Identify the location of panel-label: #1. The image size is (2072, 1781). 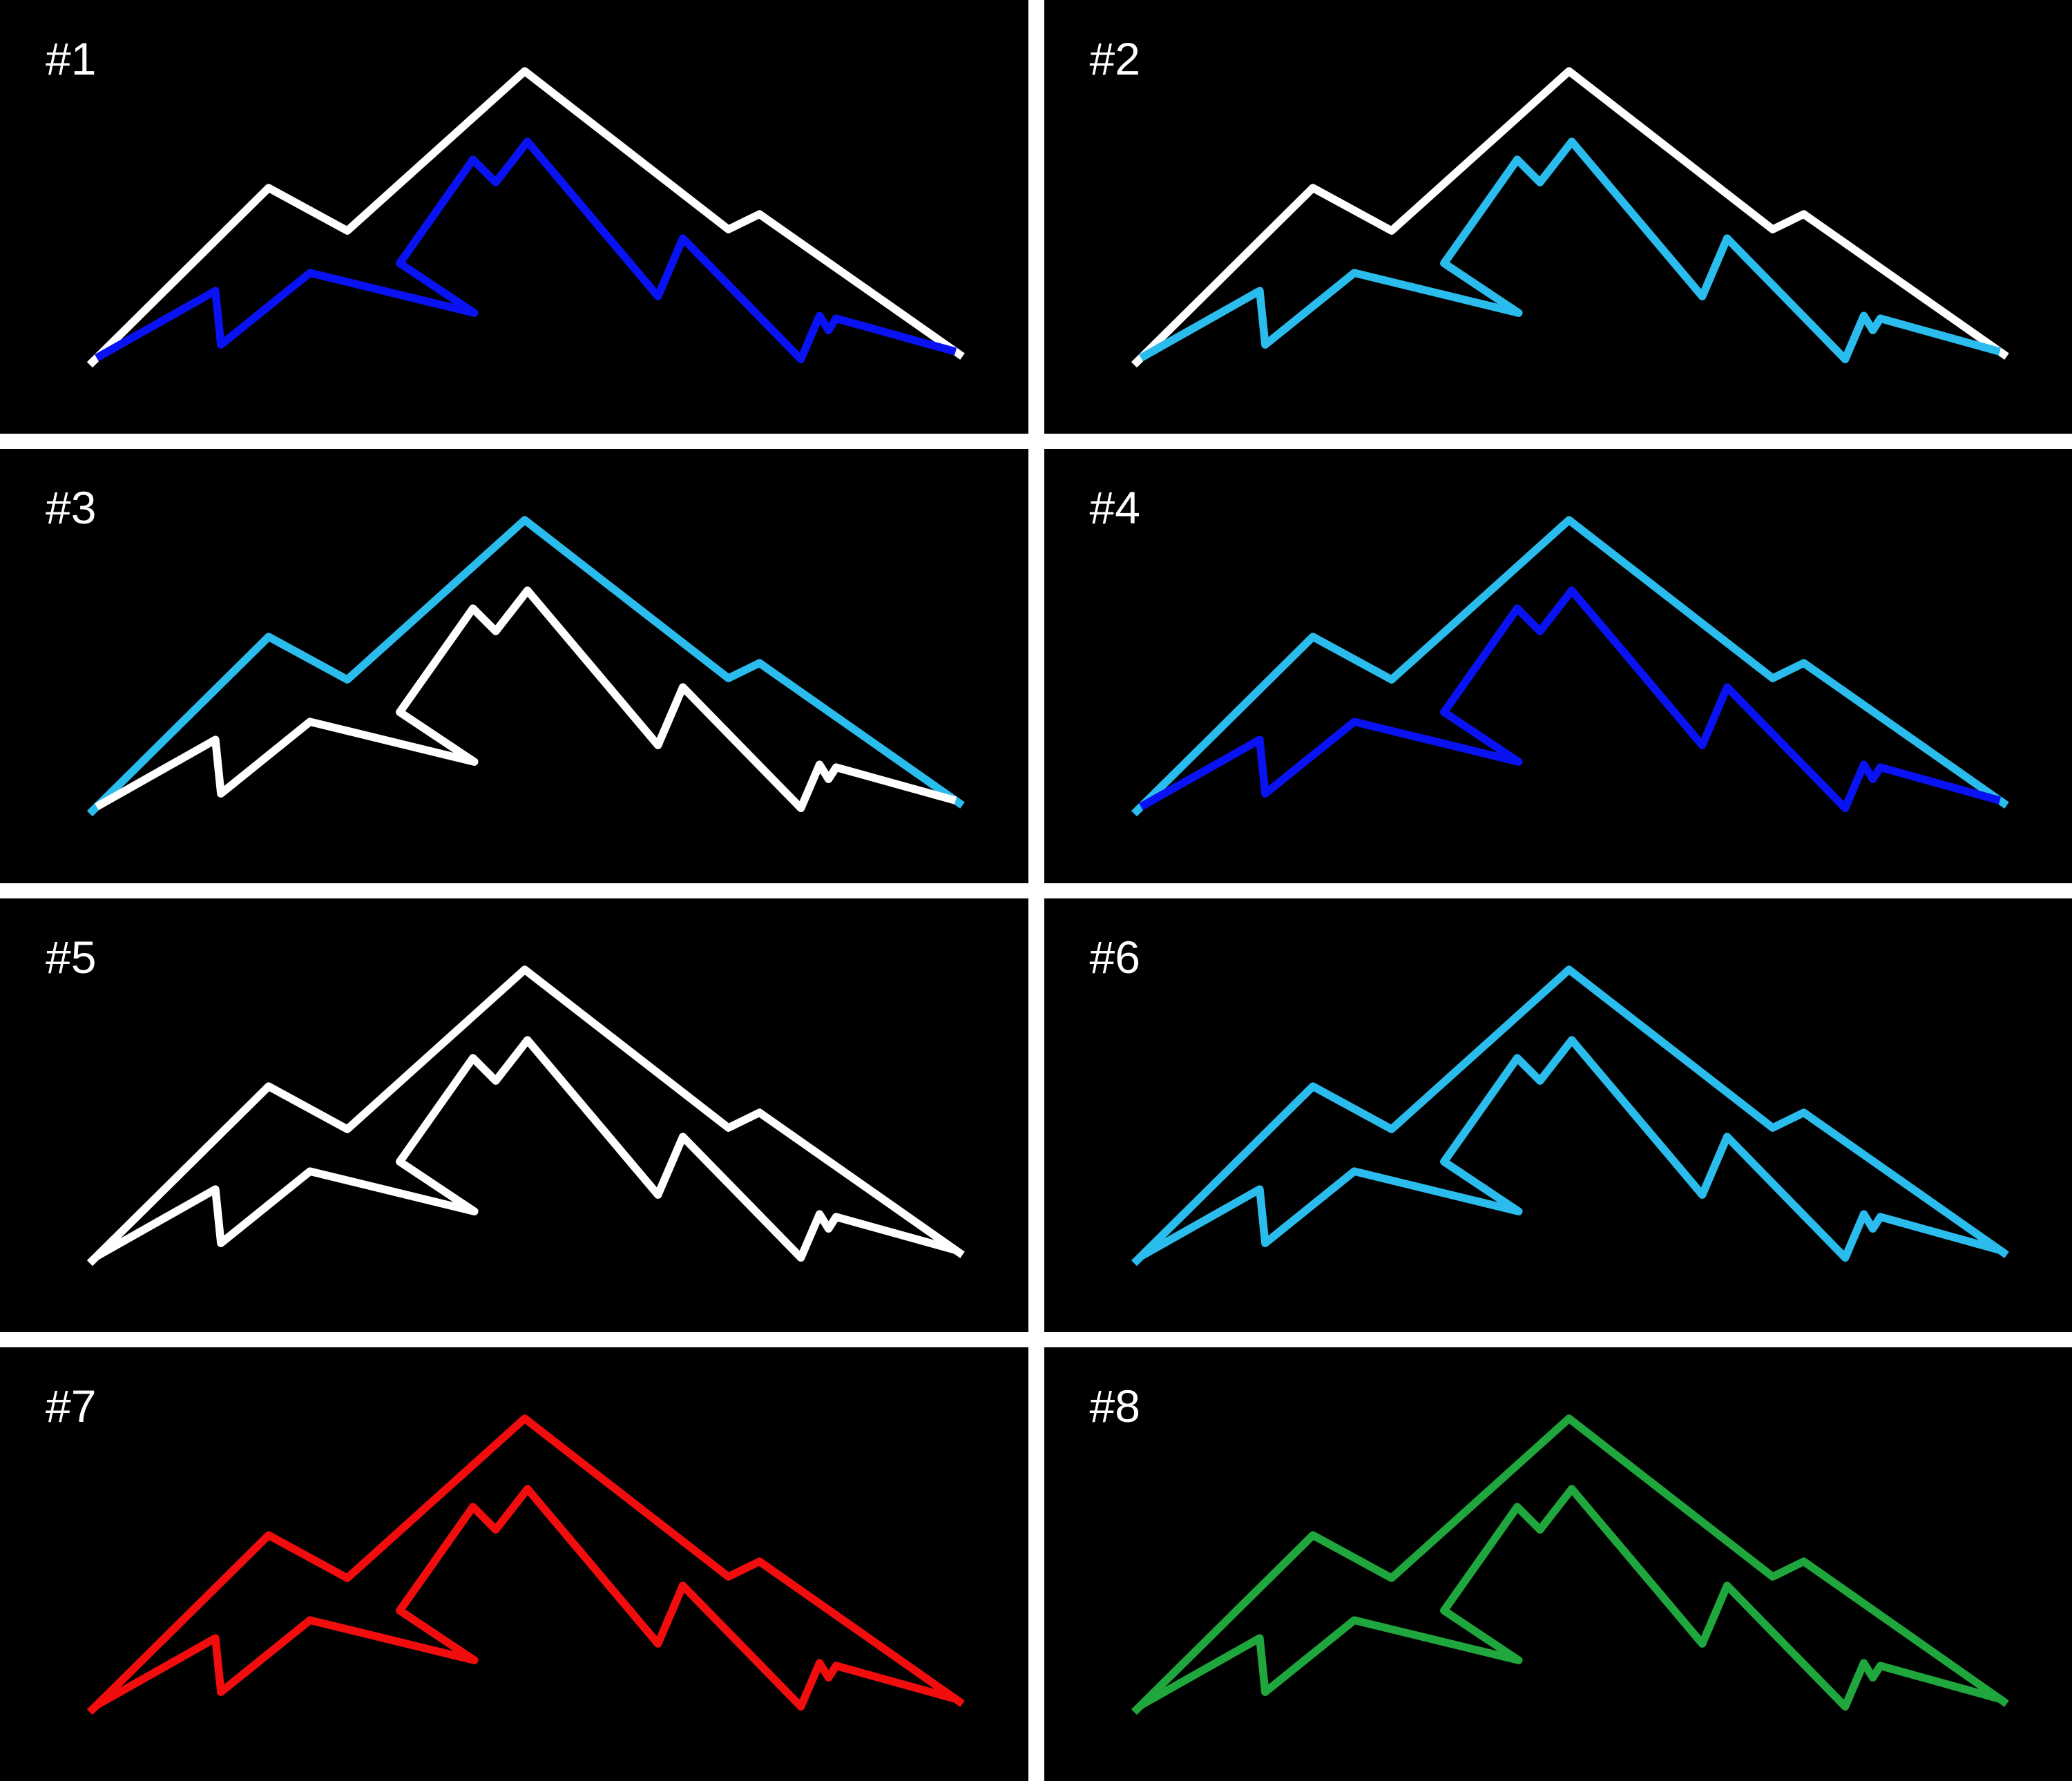
(71, 58).